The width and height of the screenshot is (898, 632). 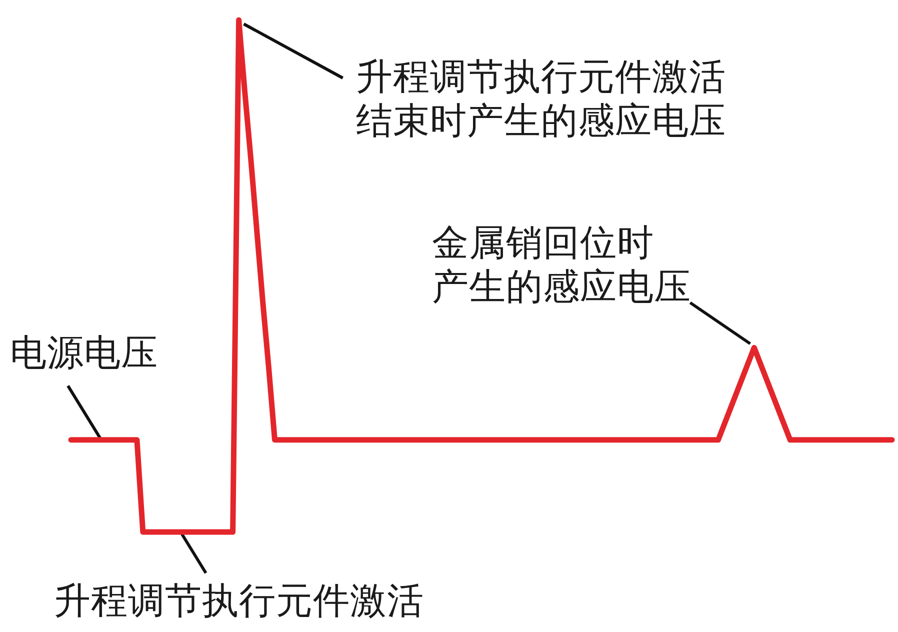 I want to click on annotation: 电源电压, so click(x=84, y=352).